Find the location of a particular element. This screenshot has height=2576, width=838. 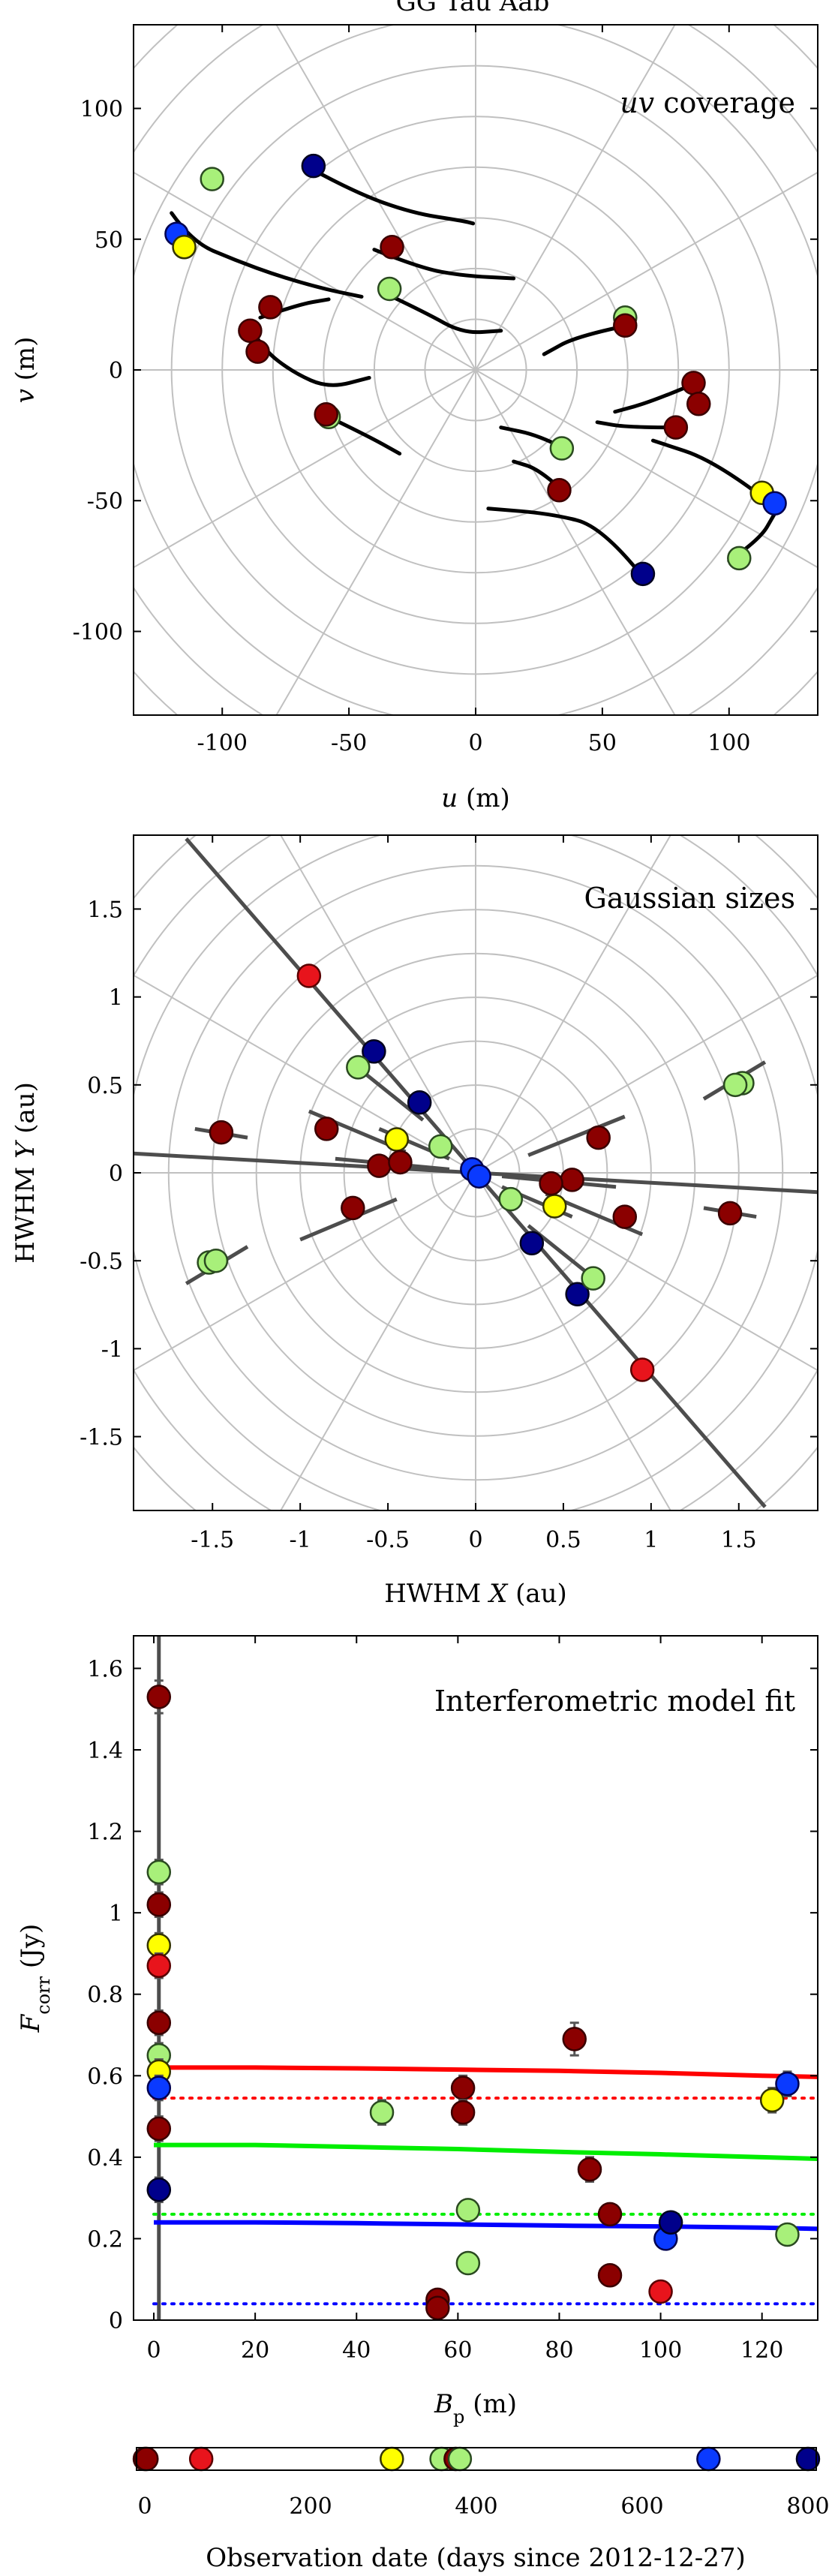

uv-title-var: uv is located at coordinates (637, 102).